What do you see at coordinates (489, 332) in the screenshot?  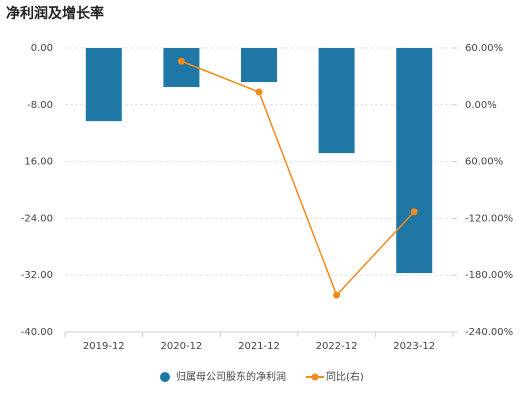 I see `y2-tick-label: -240.00%` at bounding box center [489, 332].